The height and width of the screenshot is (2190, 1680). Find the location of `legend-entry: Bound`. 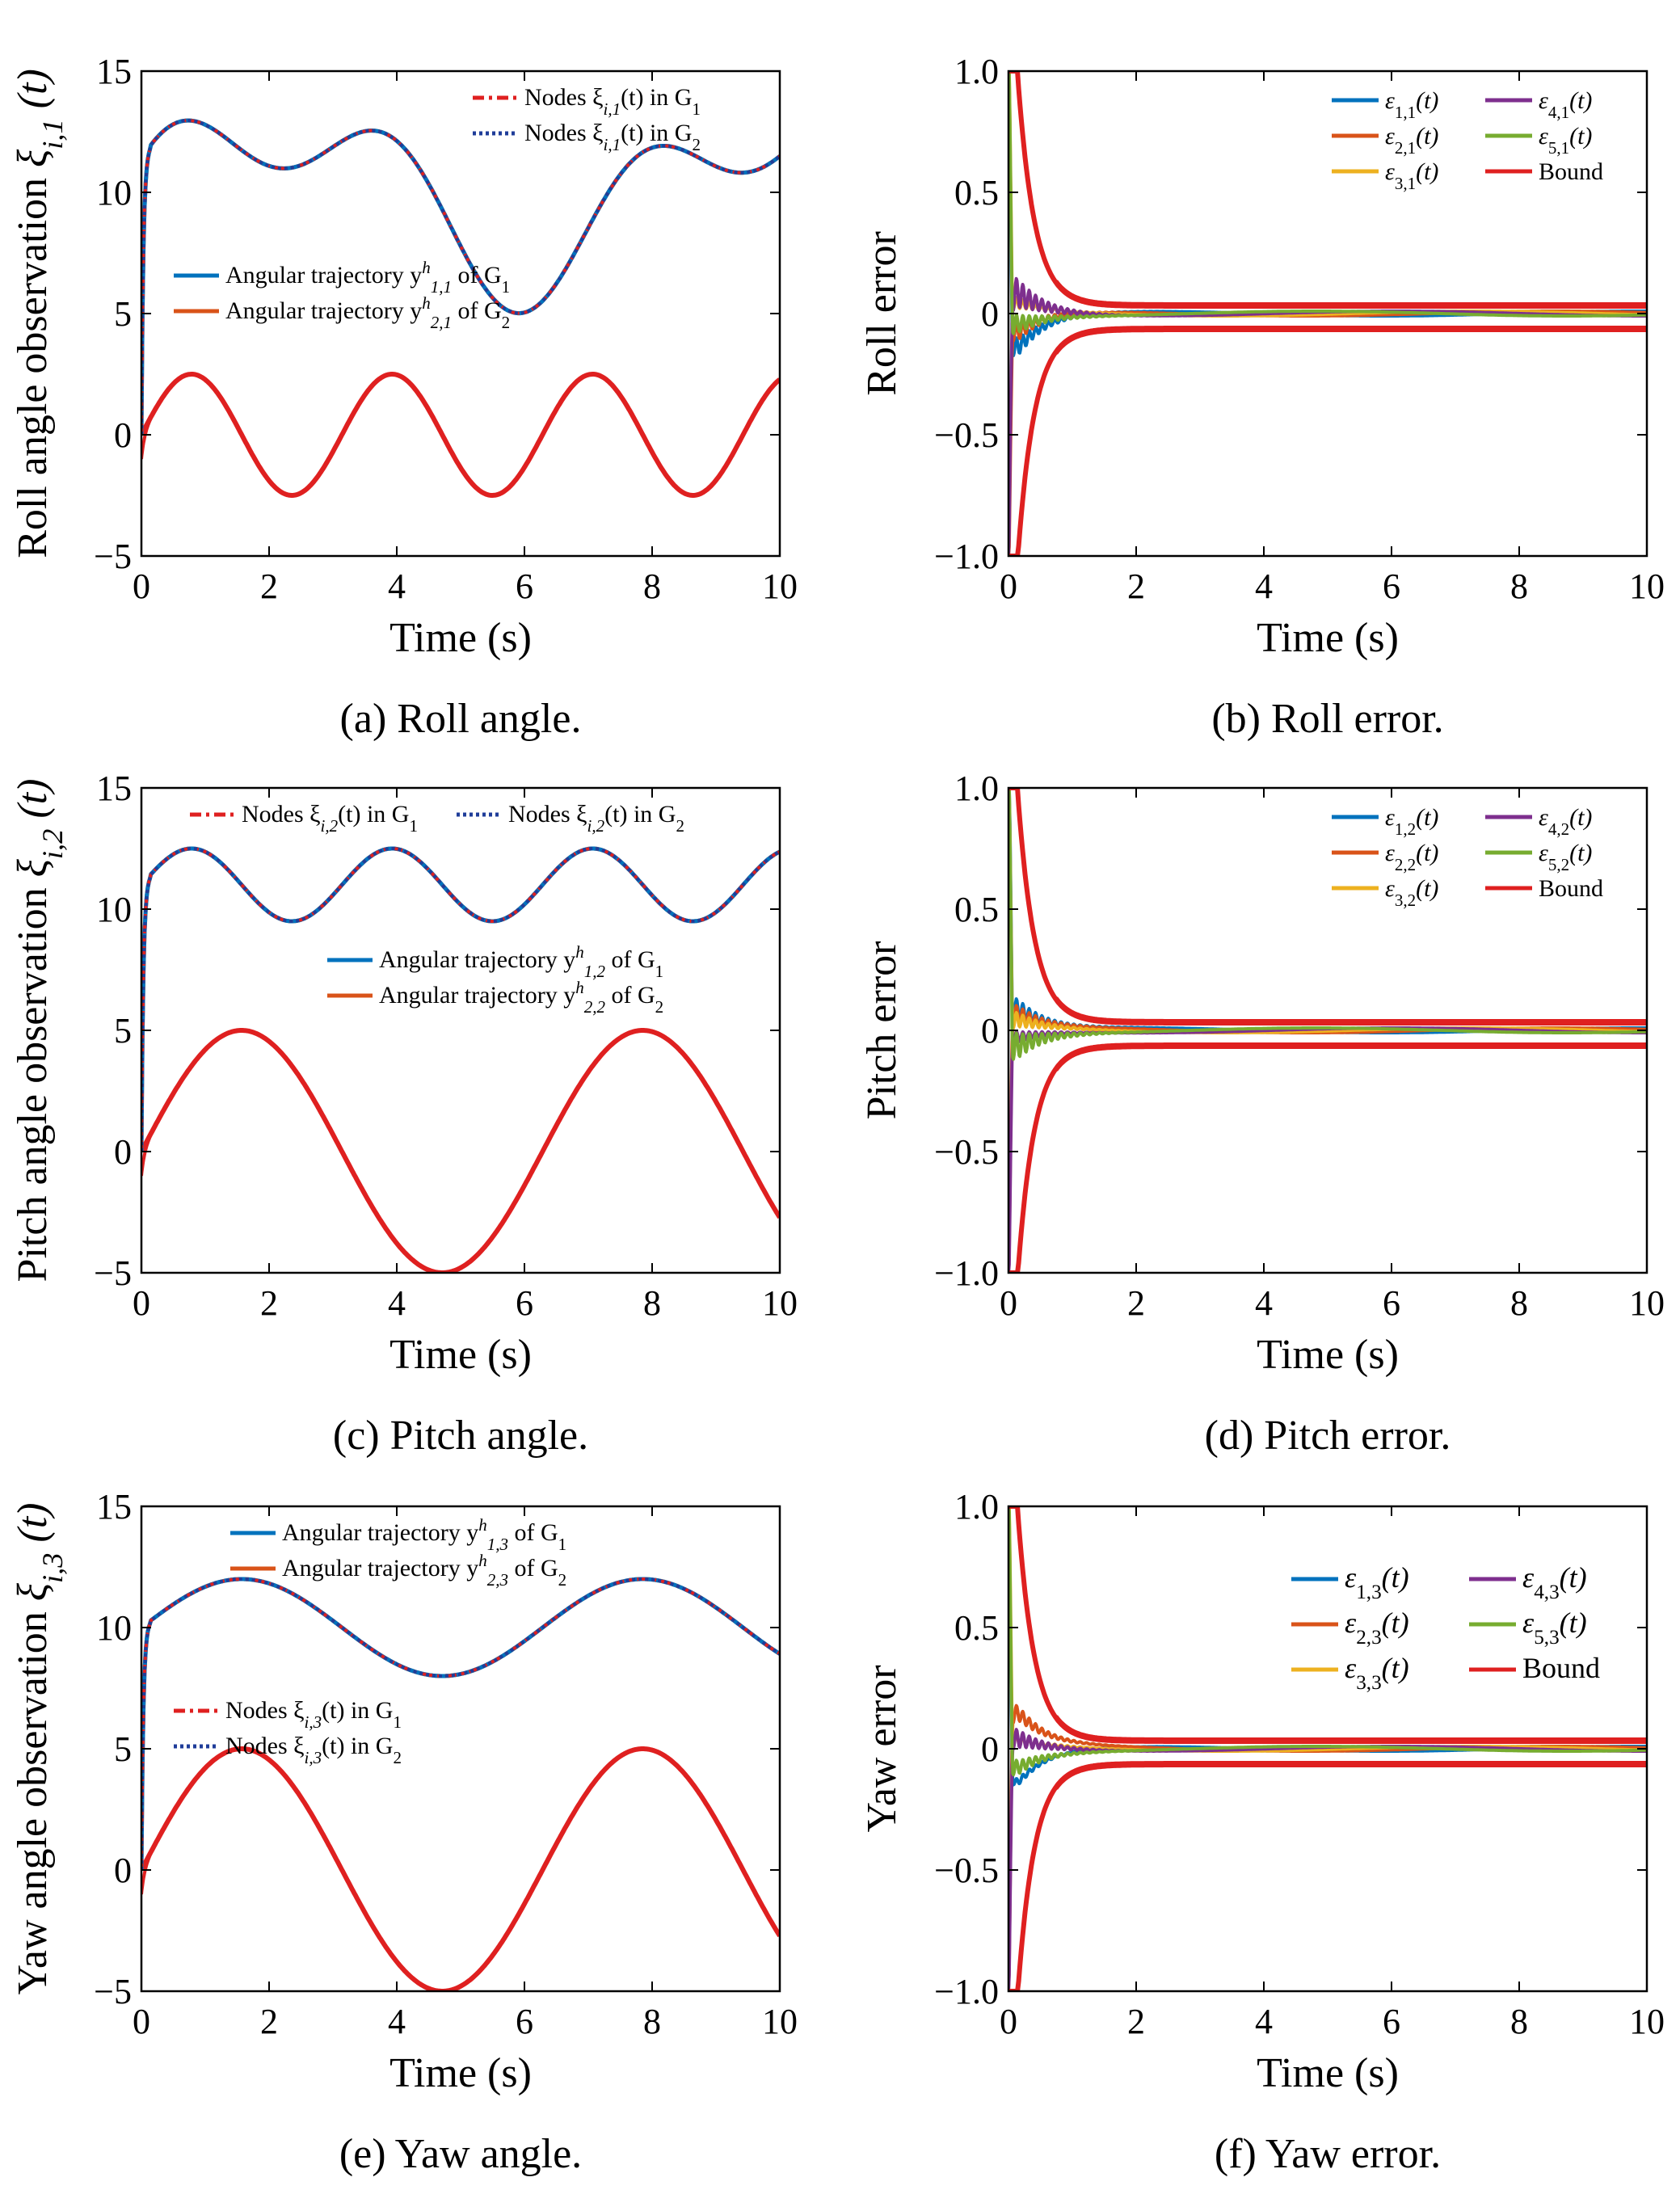

legend-entry: Bound is located at coordinates (1571, 889).